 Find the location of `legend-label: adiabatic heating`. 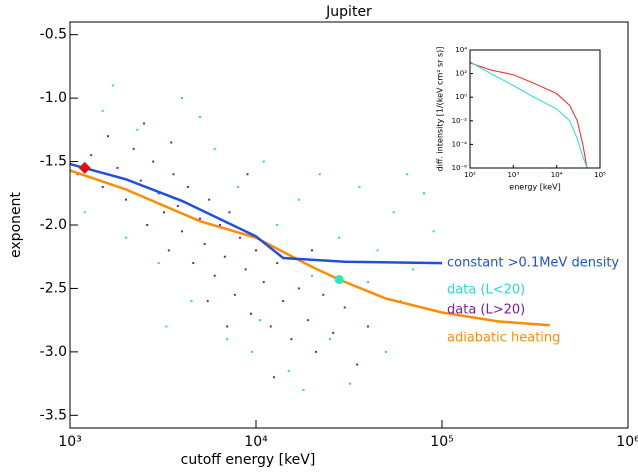

legend-label: adiabatic heating is located at coordinates (503, 338).